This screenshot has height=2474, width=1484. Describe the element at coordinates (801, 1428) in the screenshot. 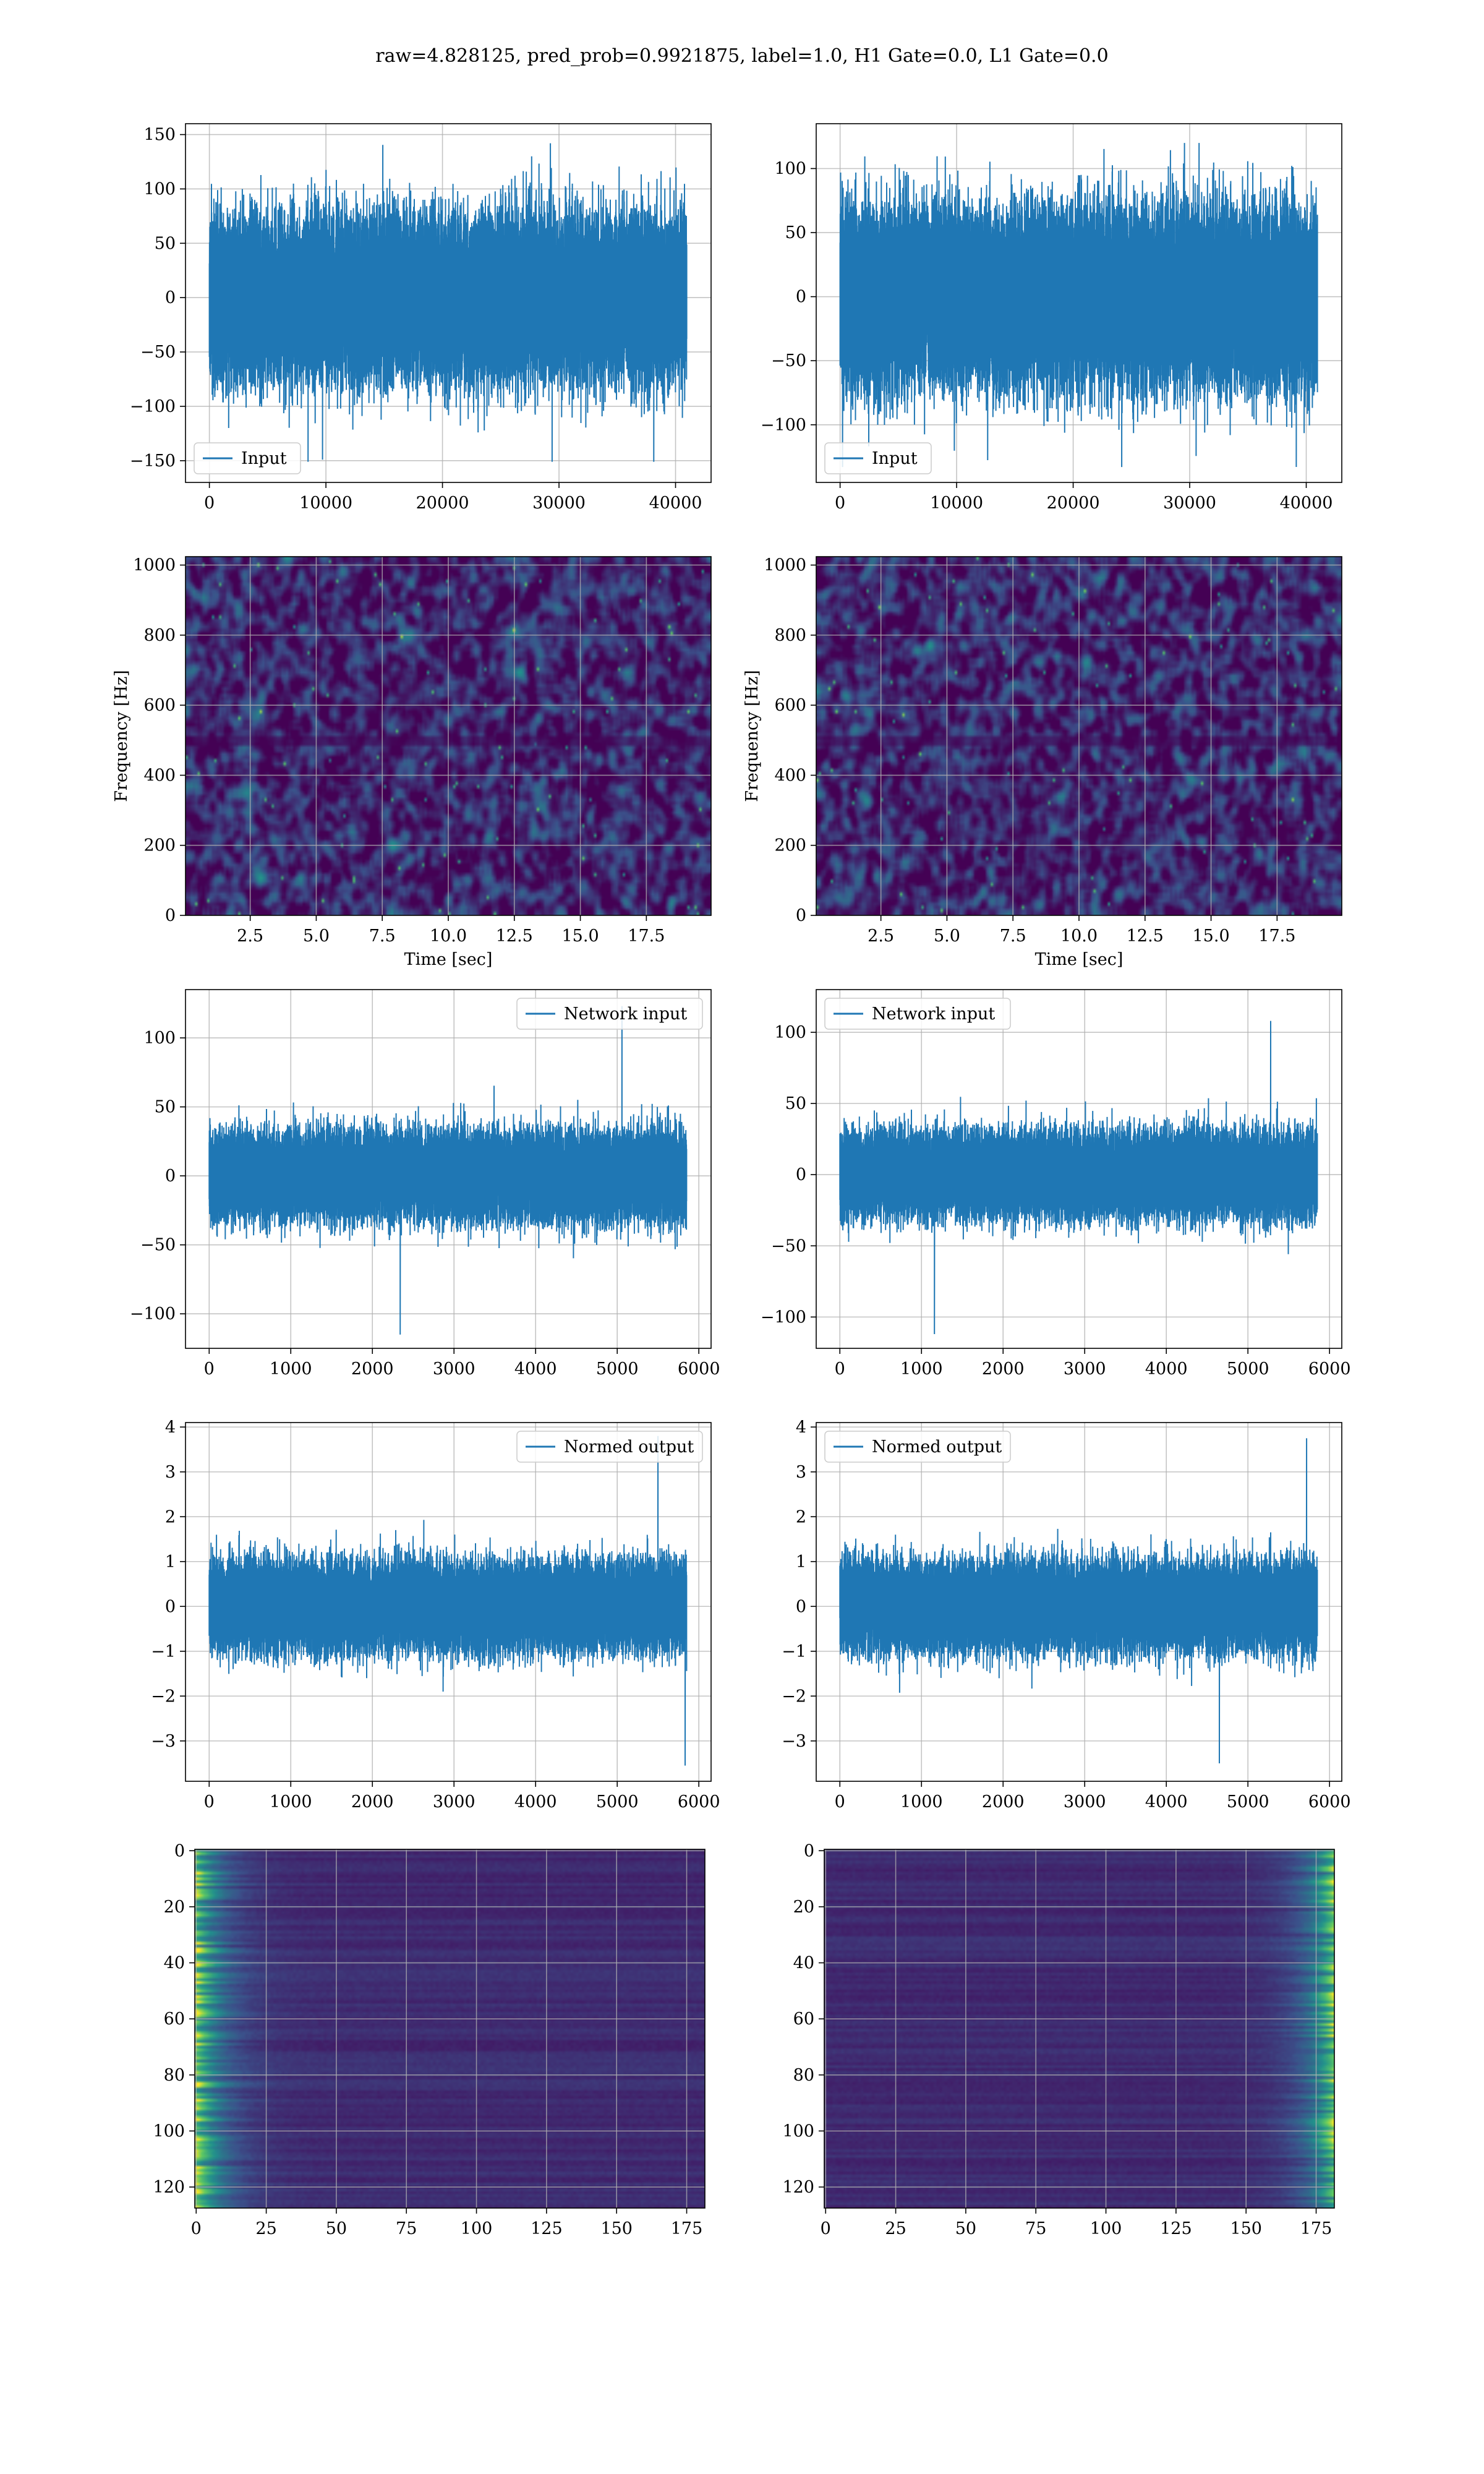

I see `y-tick-label: 4` at that location.